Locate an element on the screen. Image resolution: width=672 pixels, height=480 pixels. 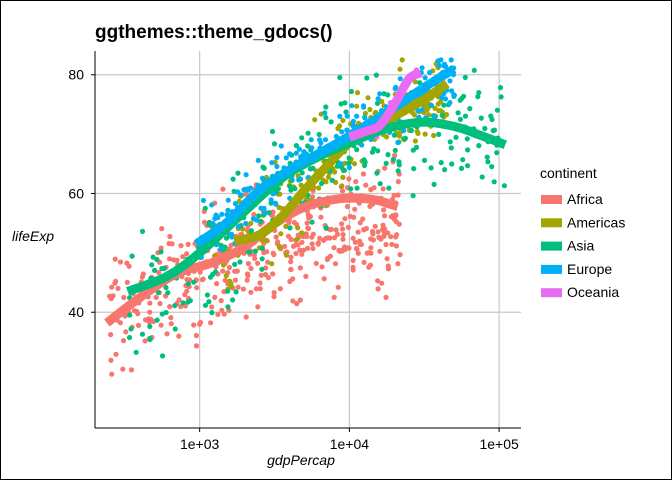
x-tick-label: 1e+05 is located at coordinates (499, 444).